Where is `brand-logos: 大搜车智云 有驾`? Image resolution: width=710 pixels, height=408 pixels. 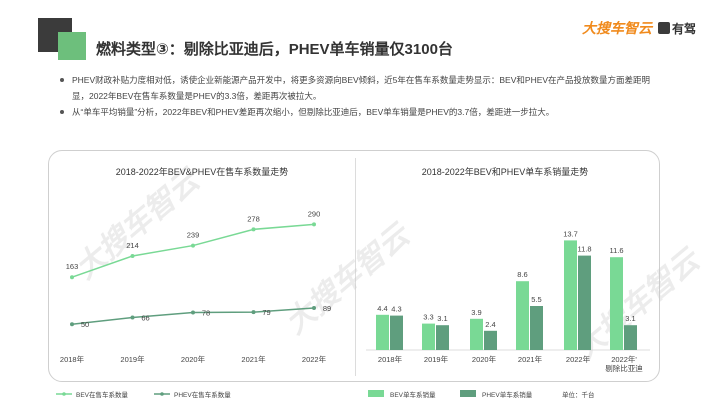
brand-logos: 大搜车智云 有驾 is located at coordinates (639, 28).